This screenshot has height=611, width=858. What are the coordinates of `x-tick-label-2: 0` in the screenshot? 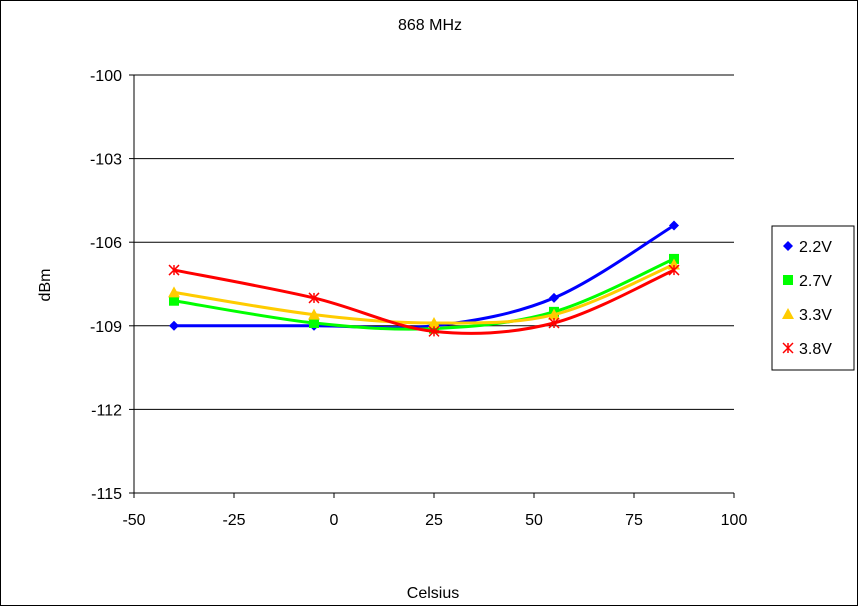 It's located at (334, 520).